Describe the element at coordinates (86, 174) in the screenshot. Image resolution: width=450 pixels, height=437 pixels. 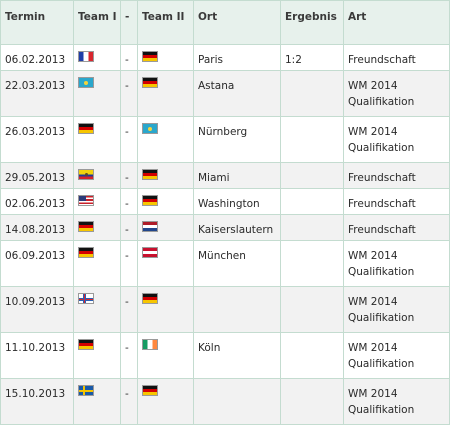
I see `ecuador-flag-icon` at that location.